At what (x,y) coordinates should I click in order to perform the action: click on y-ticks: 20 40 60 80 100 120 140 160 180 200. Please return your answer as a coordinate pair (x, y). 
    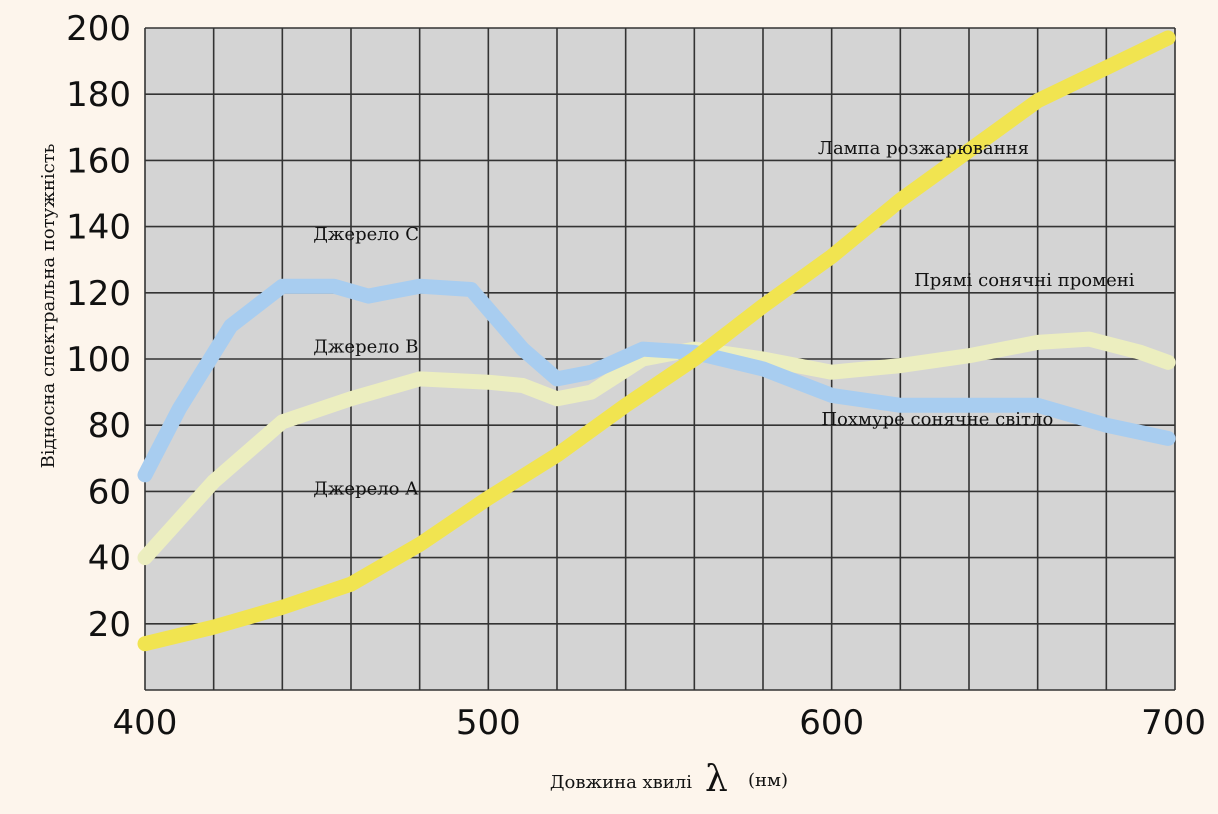
    Looking at the image, I should click on (98, 327).